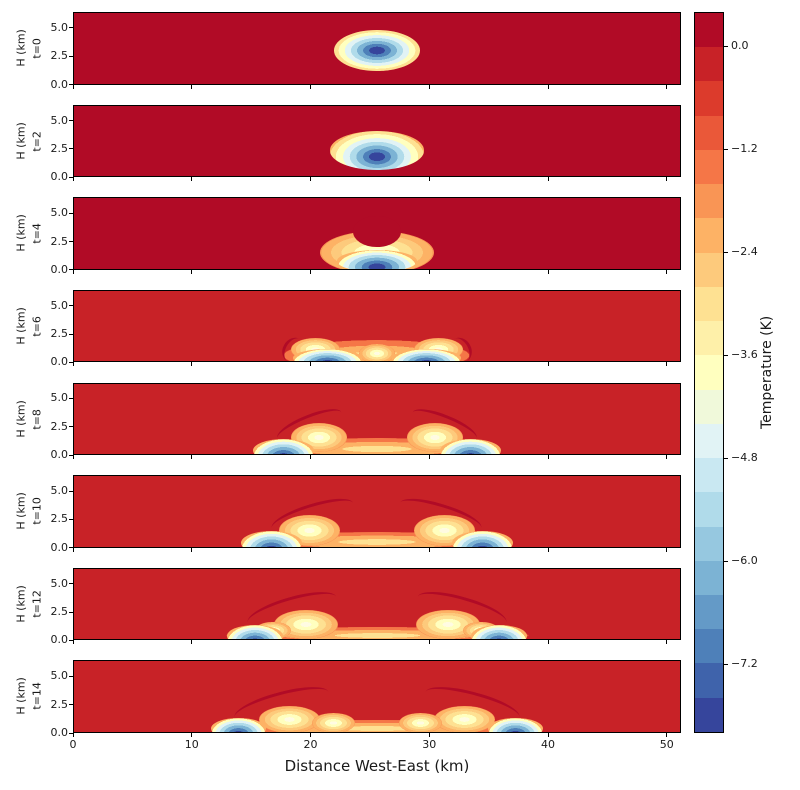 This screenshot has width=800, height=790. I want to click on x-tick-label: 10, so click(191, 744).